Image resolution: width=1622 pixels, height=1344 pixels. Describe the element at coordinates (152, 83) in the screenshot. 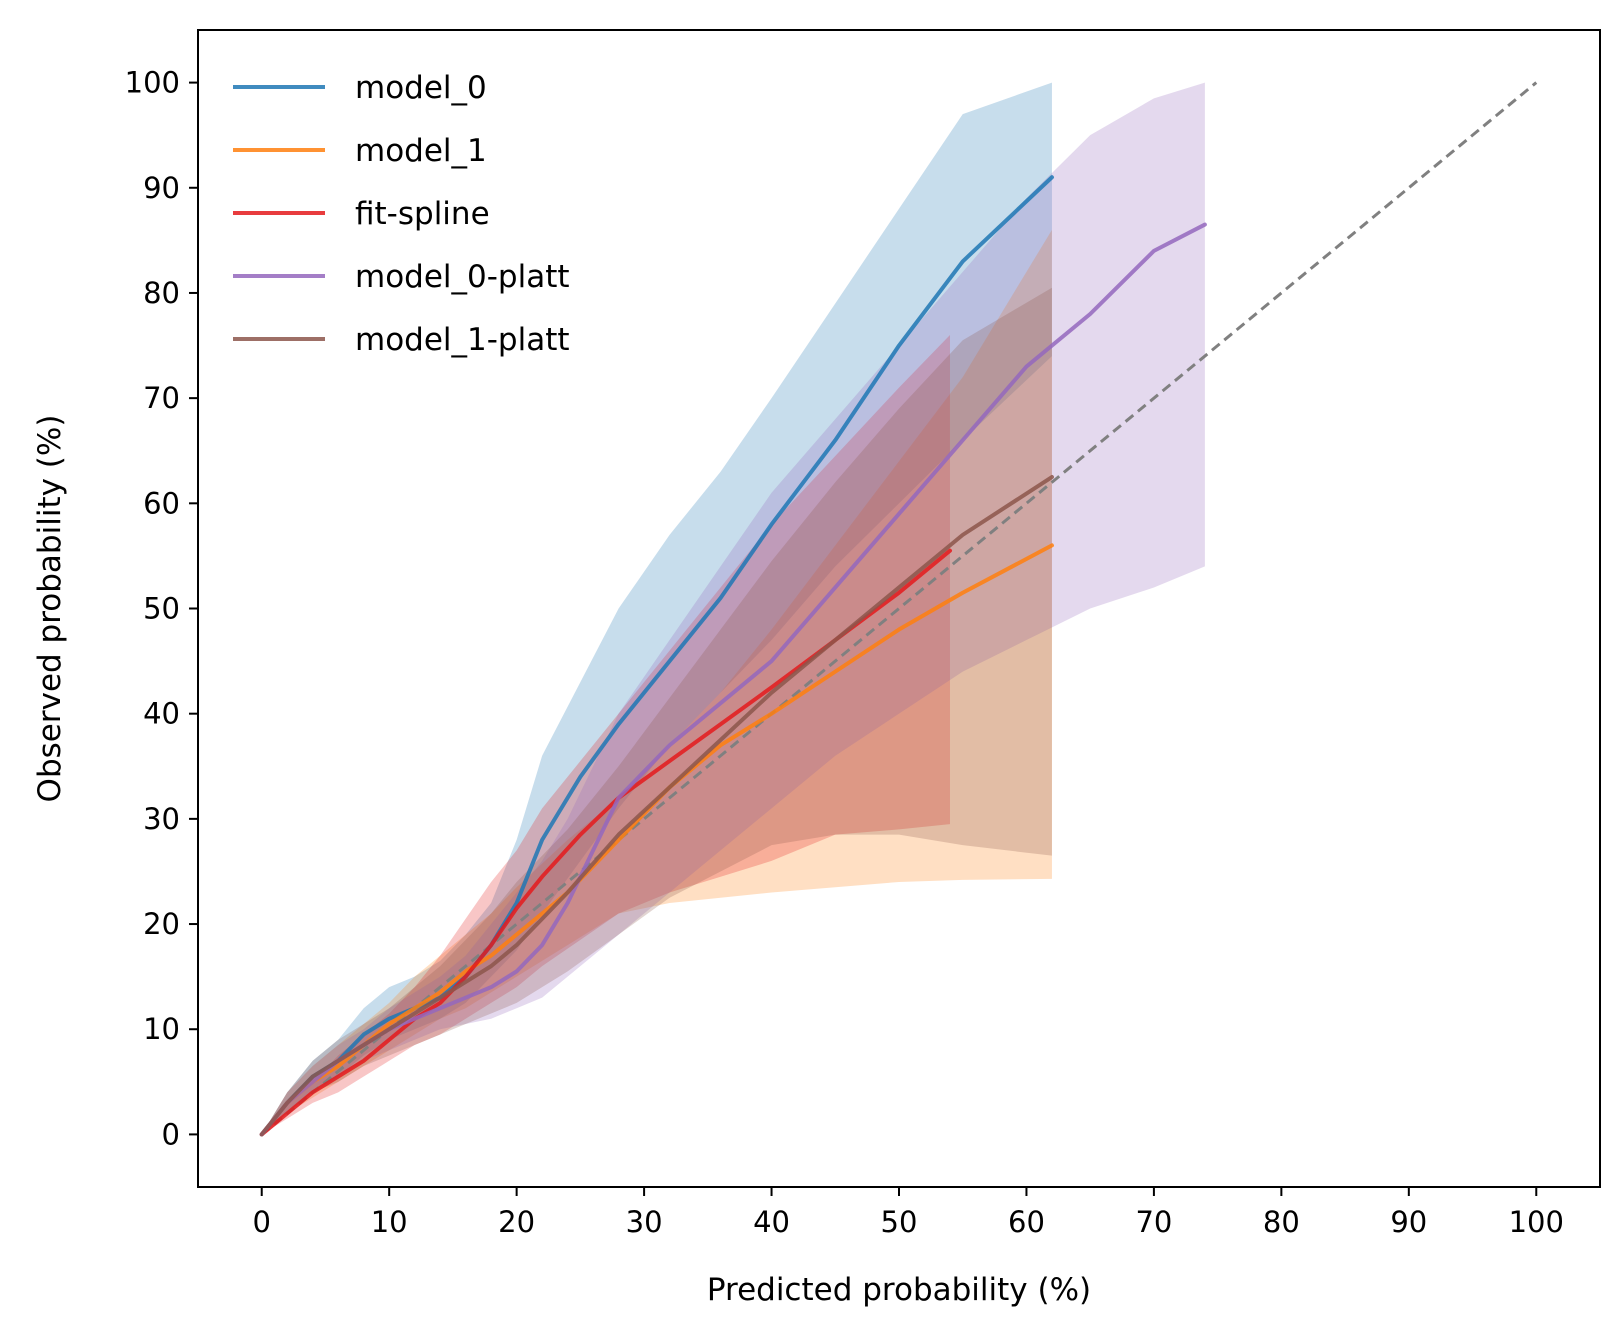

I see `y-tick-label: 100` at that location.